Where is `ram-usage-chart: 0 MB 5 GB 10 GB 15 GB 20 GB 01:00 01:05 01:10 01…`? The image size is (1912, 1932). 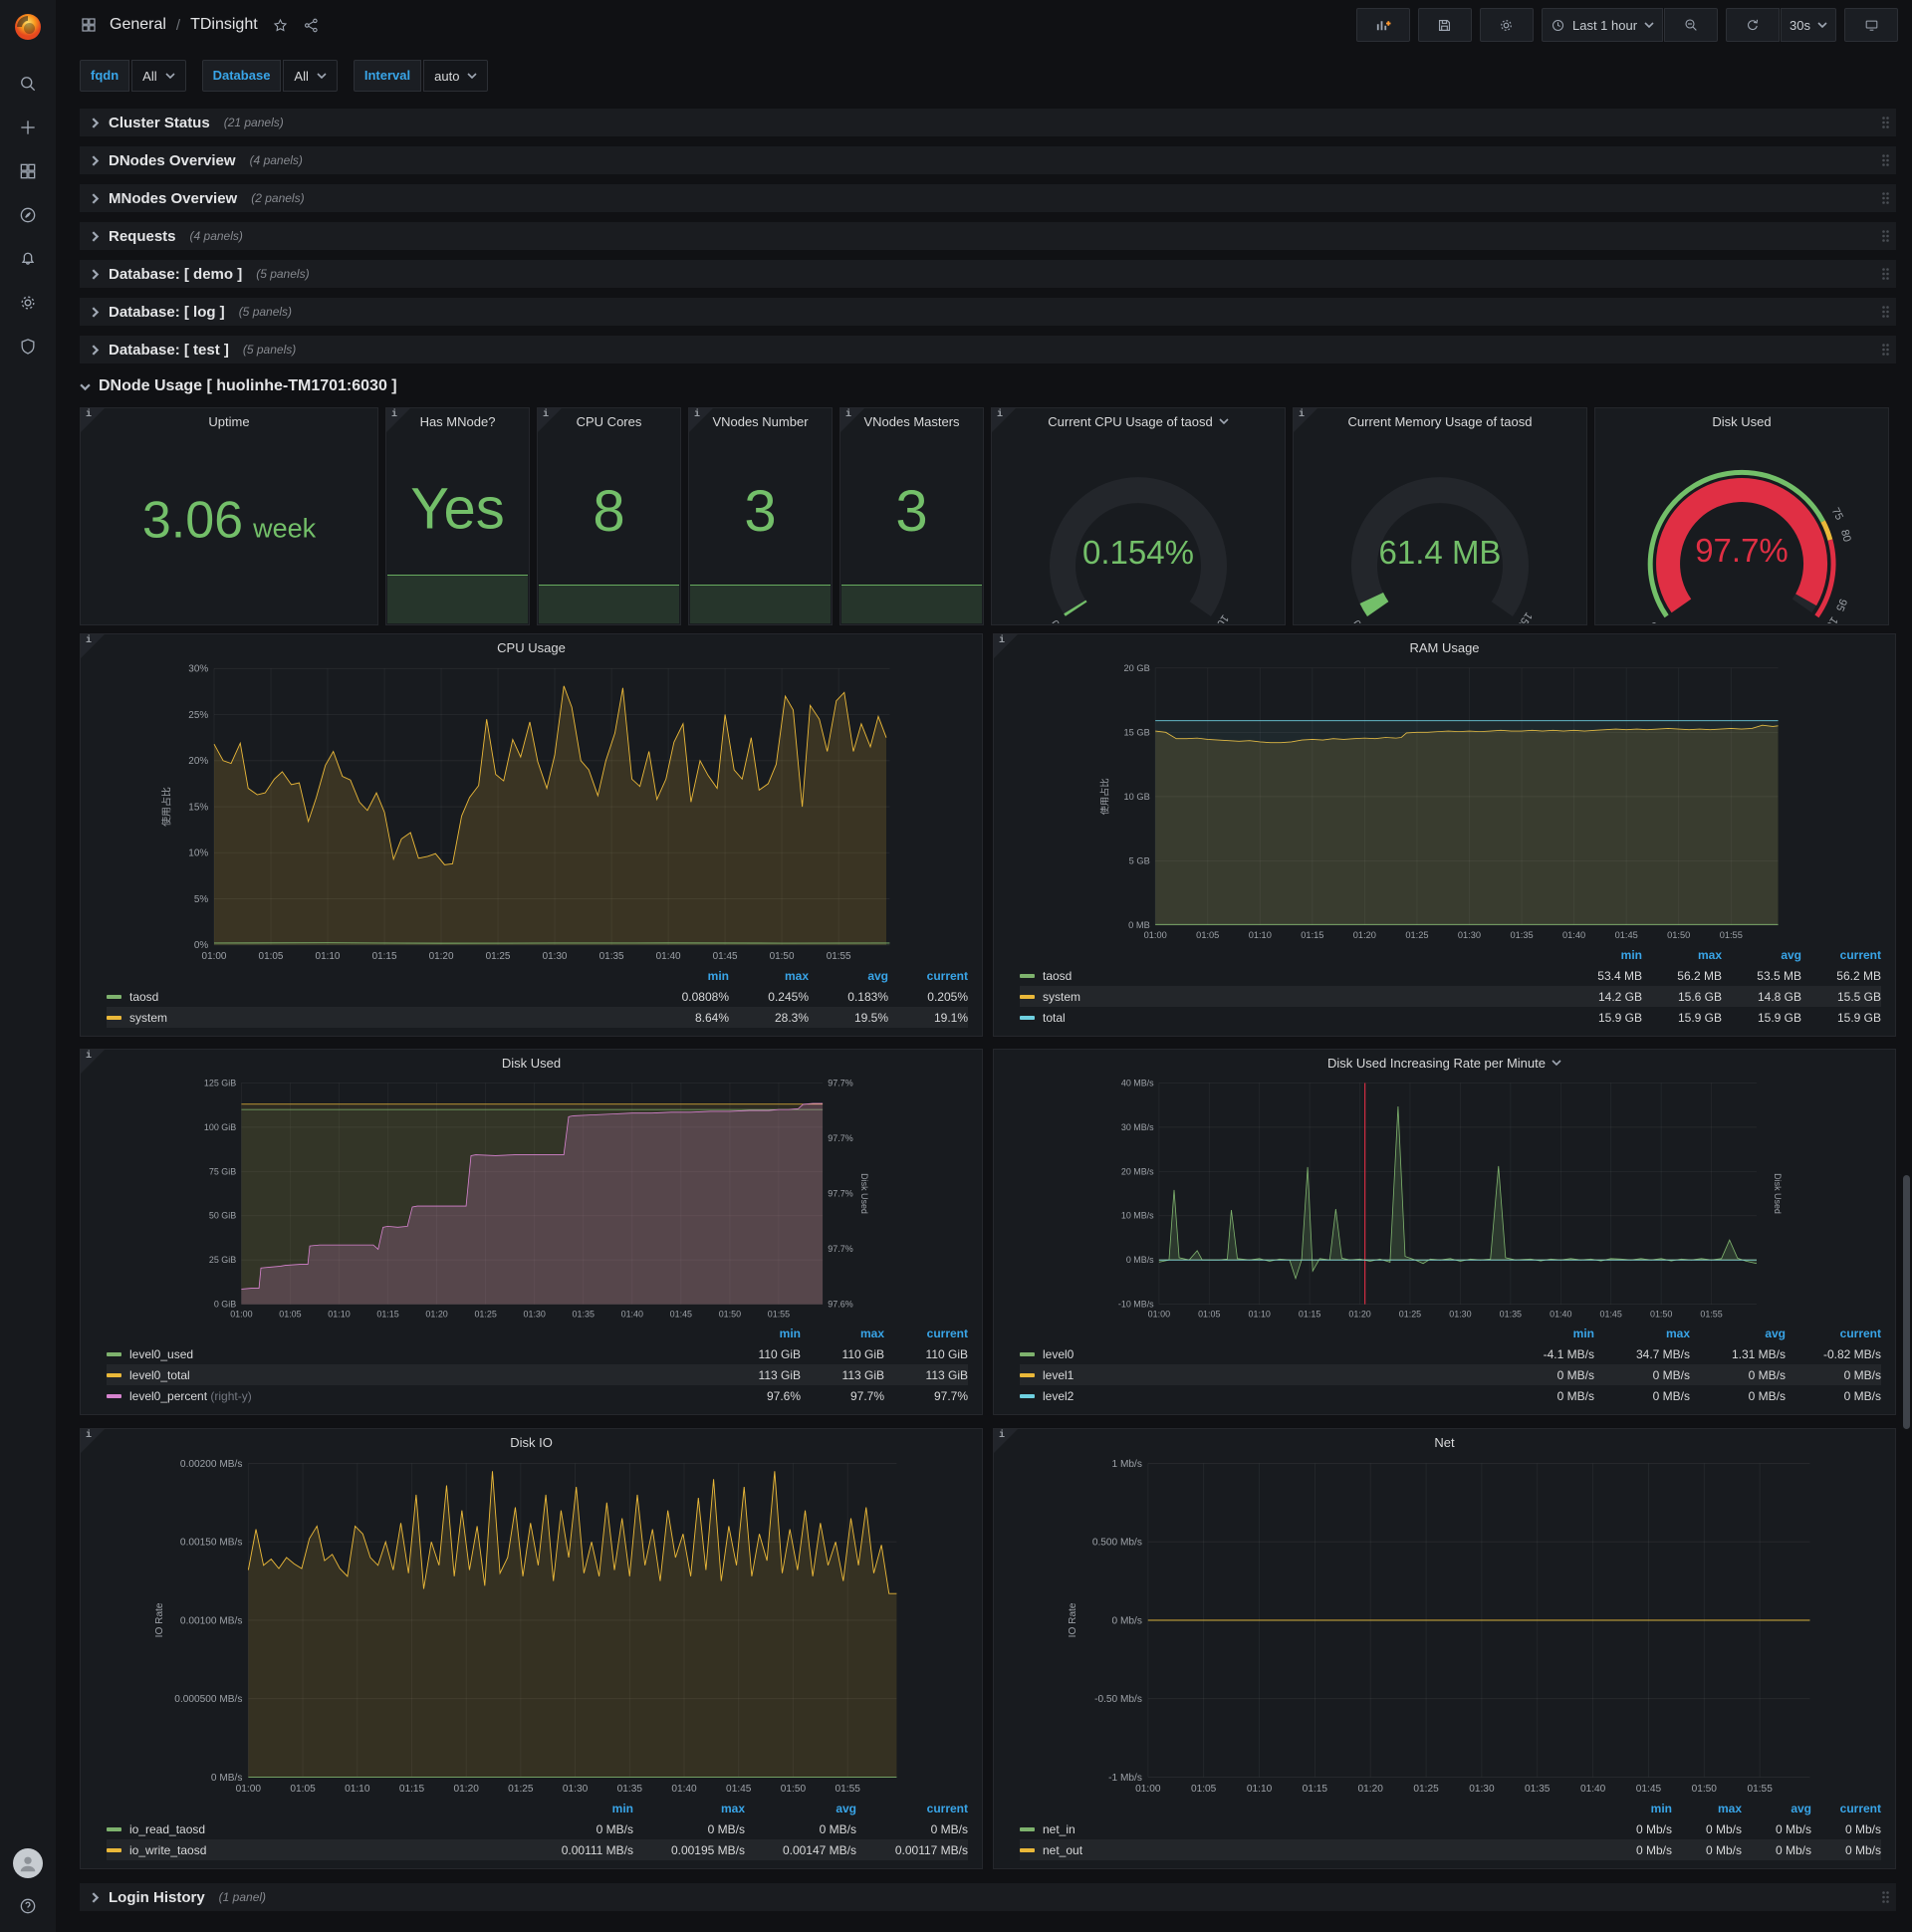 ram-usage-chart: 0 MB 5 GB 10 GB 15 GB 20 GB 01:00 01:05 01:10 01… is located at coordinates (1444, 801).